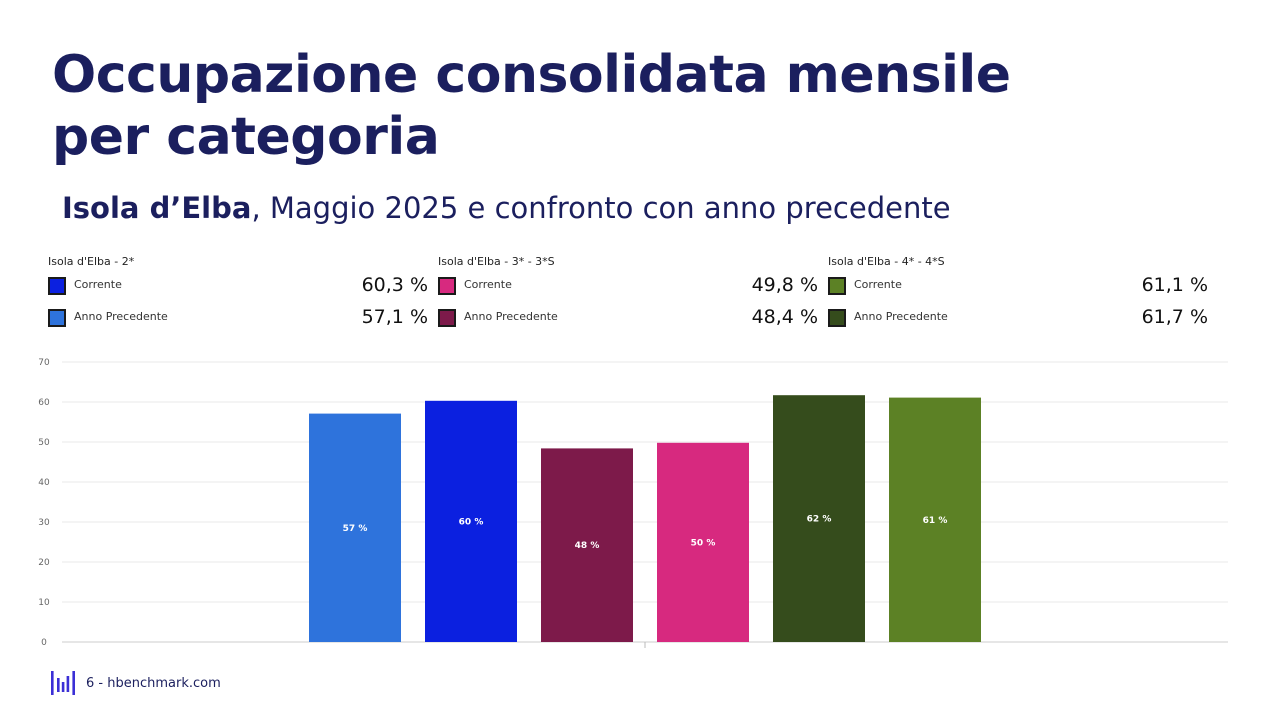  What do you see at coordinates (1018, 287) in the screenshot?
I see `legend-item-corrente: Corrente 61,1 %` at bounding box center [1018, 287].